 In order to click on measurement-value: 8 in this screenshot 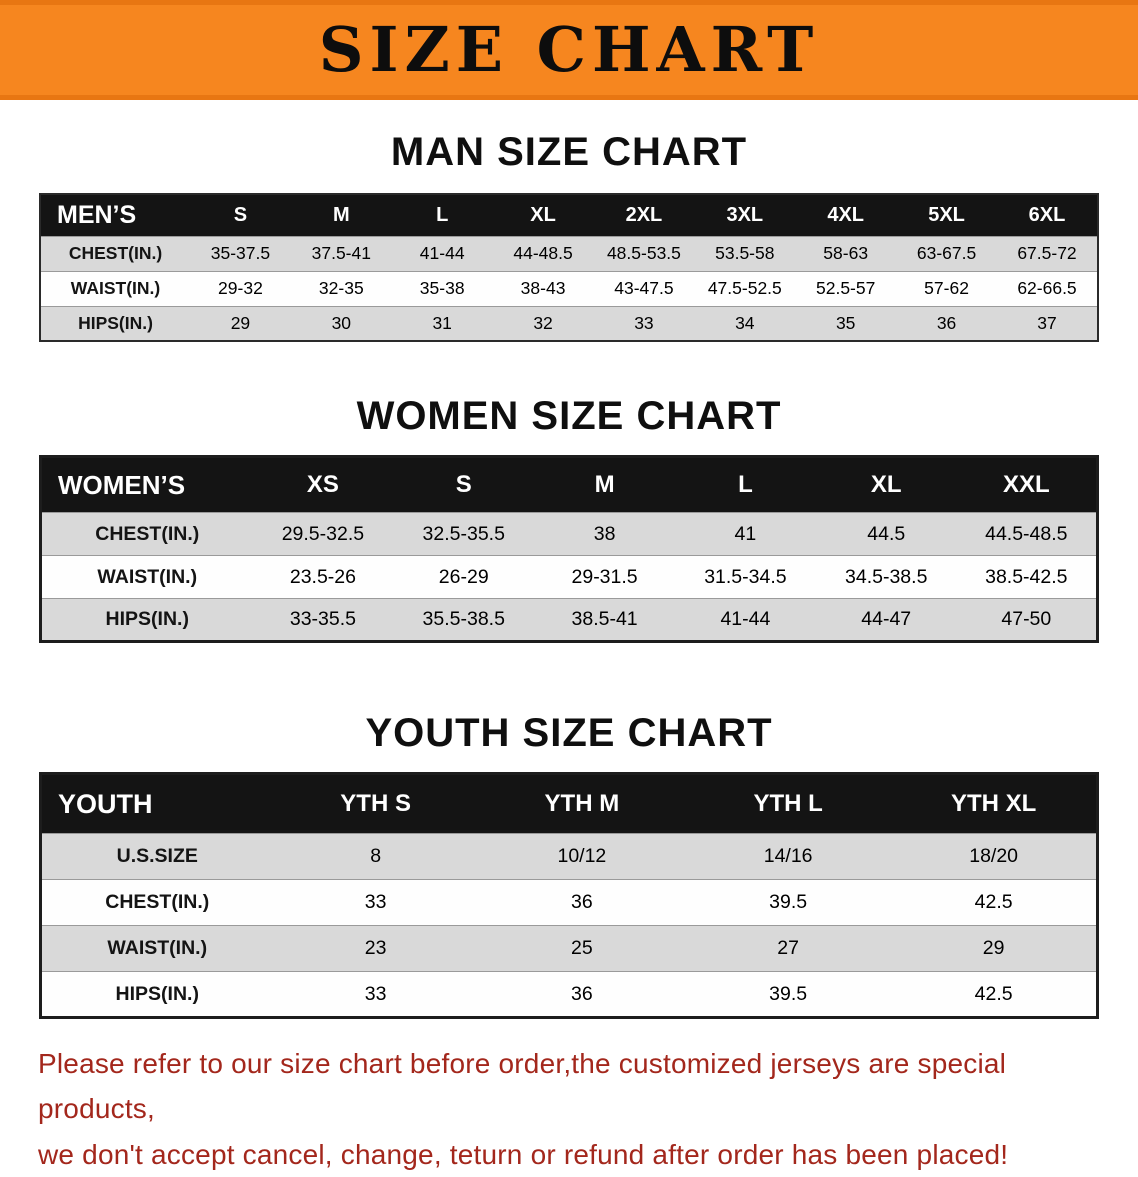, I will do `click(375, 856)`.